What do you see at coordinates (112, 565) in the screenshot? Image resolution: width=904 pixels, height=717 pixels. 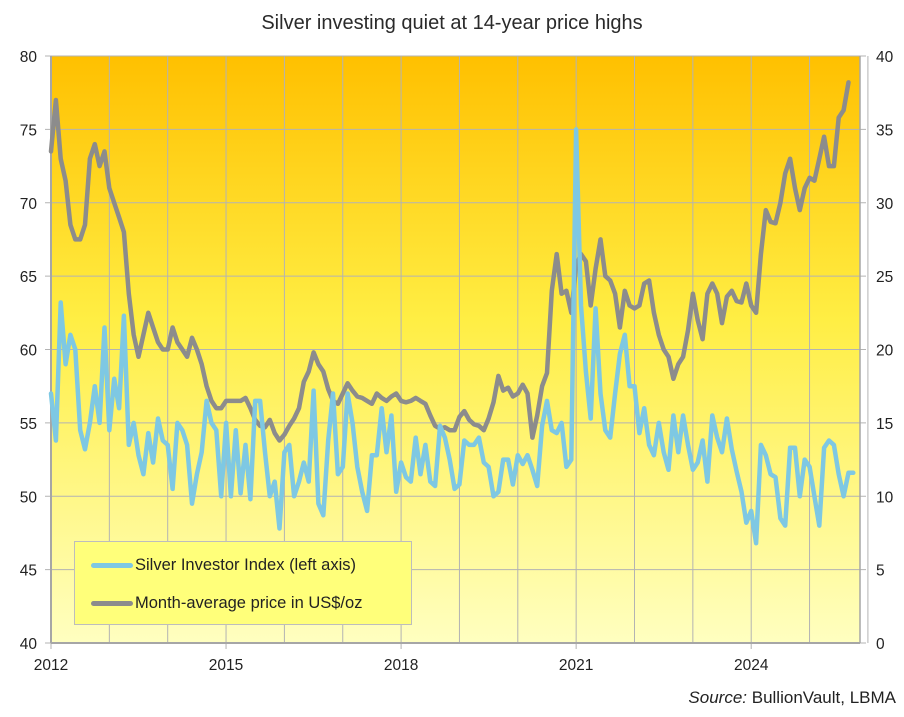 I see `legend-swatch-investor-index` at bounding box center [112, 565].